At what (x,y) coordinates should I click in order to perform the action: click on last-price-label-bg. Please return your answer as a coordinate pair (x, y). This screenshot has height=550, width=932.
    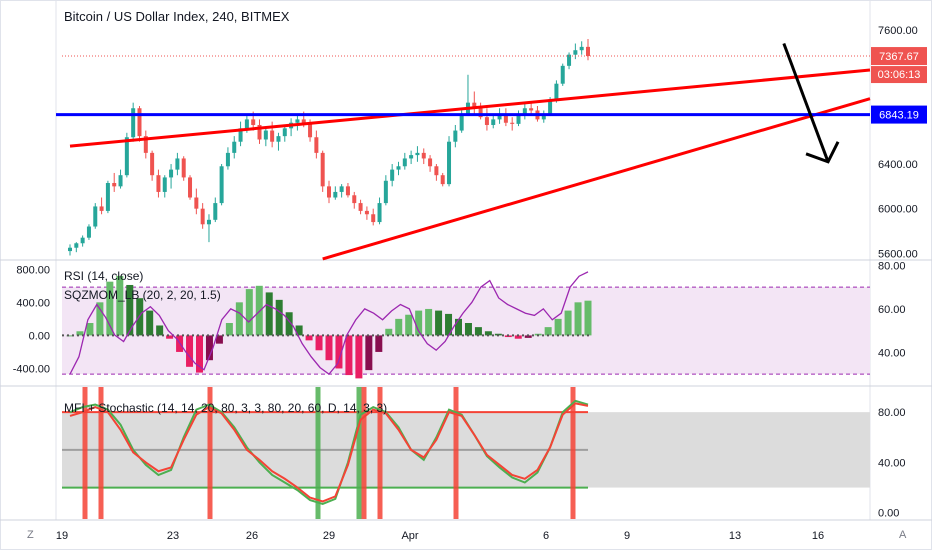
    Looking at the image, I should click on (899, 56).